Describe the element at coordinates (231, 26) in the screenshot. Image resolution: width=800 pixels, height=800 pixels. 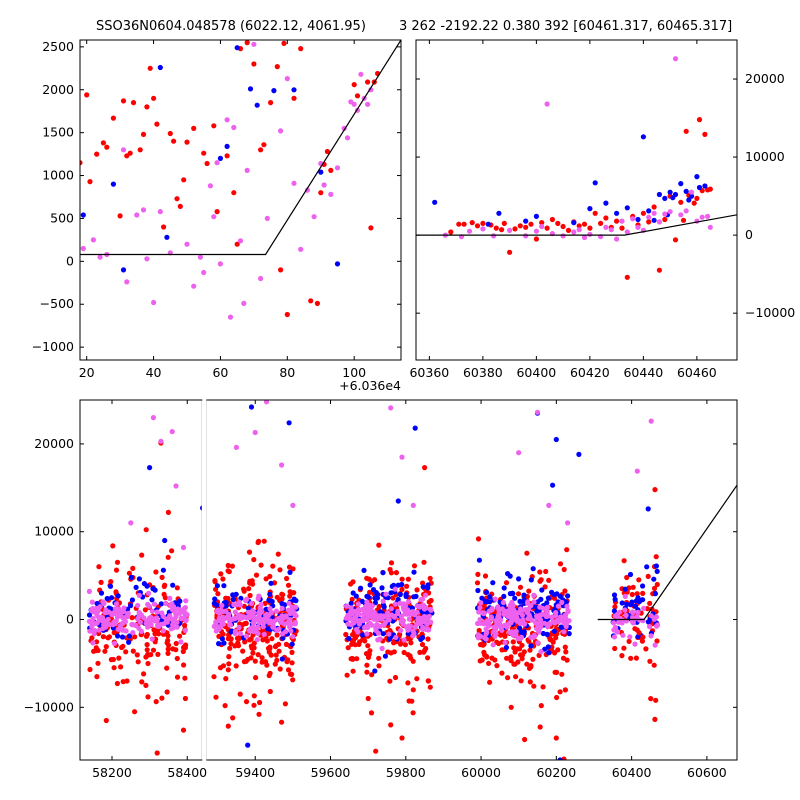
I see `figure-title-left: SSO36N0604.048578 (6022.12, 4061.95)` at that location.